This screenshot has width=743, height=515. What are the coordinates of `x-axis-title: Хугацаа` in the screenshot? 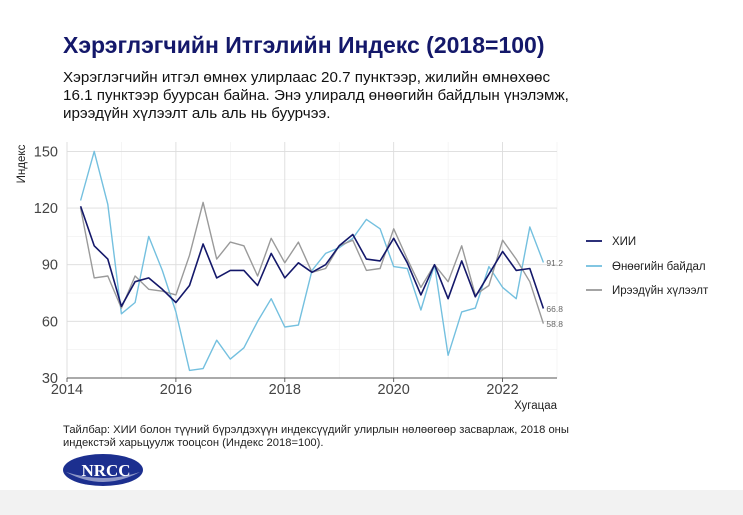 It's located at (535, 406).